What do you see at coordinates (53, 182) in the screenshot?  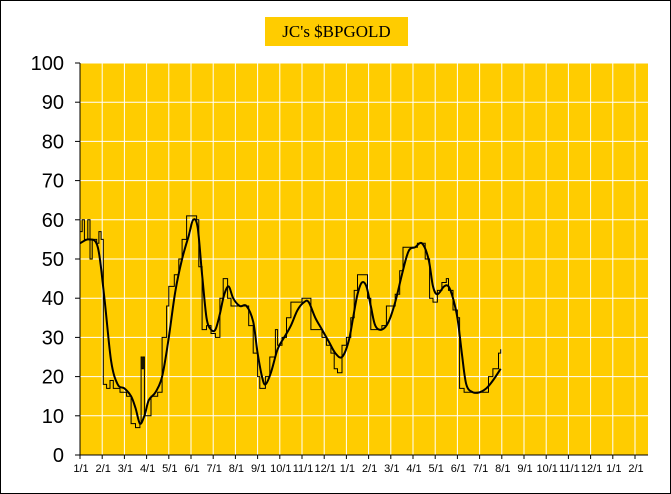 I see `y-tick-label: 70` at bounding box center [53, 182].